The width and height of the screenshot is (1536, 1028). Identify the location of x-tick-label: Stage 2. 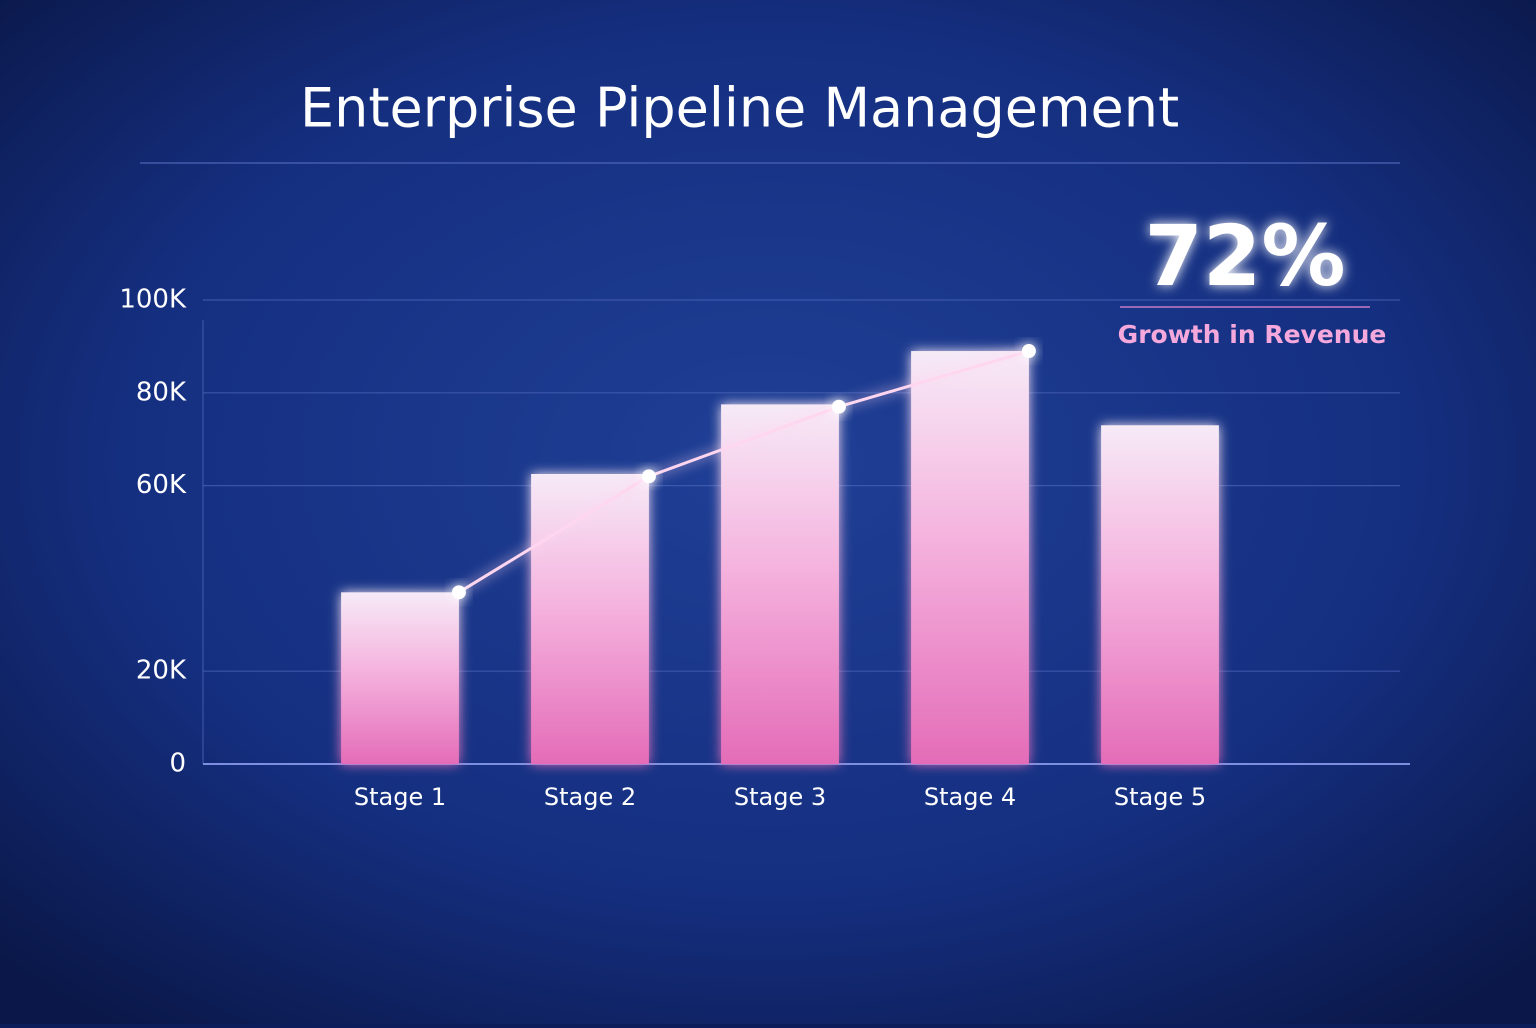
(590, 797).